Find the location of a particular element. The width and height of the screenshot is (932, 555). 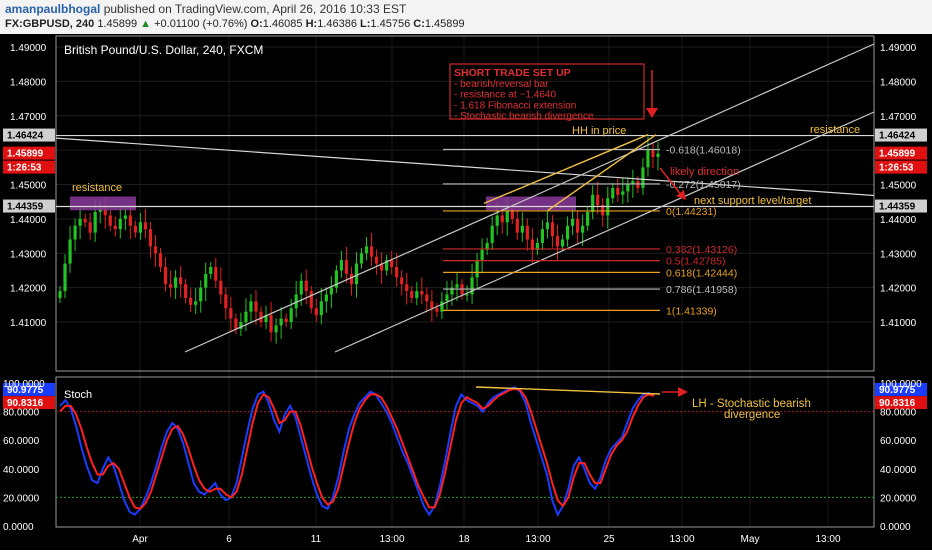

price-axis-label-right: 1.49000 is located at coordinates (898, 48).